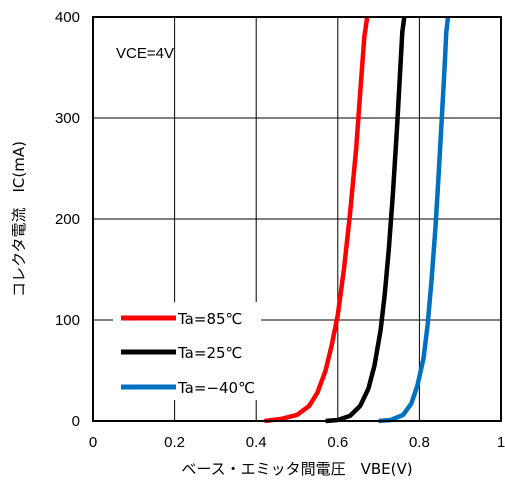  Describe the element at coordinates (501, 442) in the screenshot. I see `x-tick-label: 1` at that location.